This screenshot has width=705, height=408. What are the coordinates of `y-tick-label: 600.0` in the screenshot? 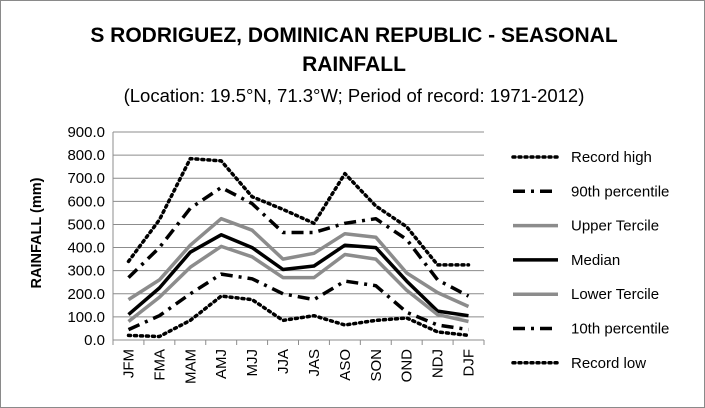 It's located at (86, 201).